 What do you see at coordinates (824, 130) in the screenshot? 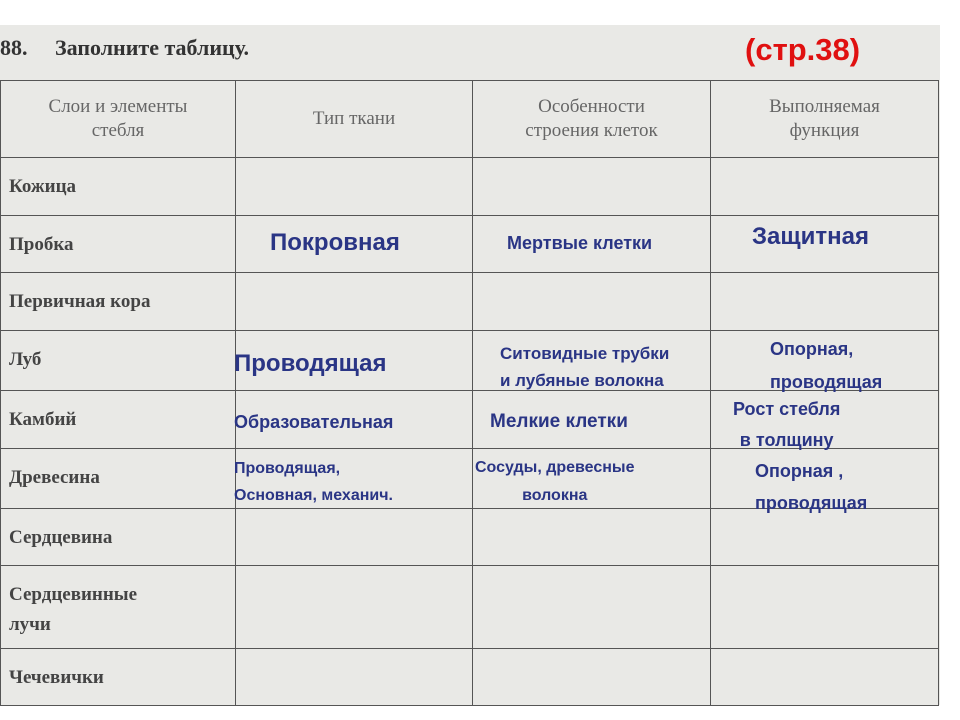
I see `header-line: функция` at bounding box center [824, 130].